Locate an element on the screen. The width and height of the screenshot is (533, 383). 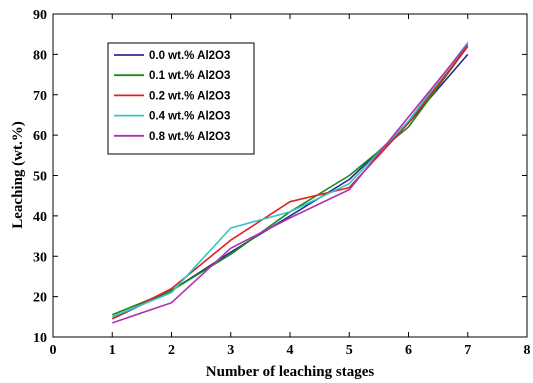
legend-label: 0.0 wt.% Al2O3 is located at coordinates (189, 56).